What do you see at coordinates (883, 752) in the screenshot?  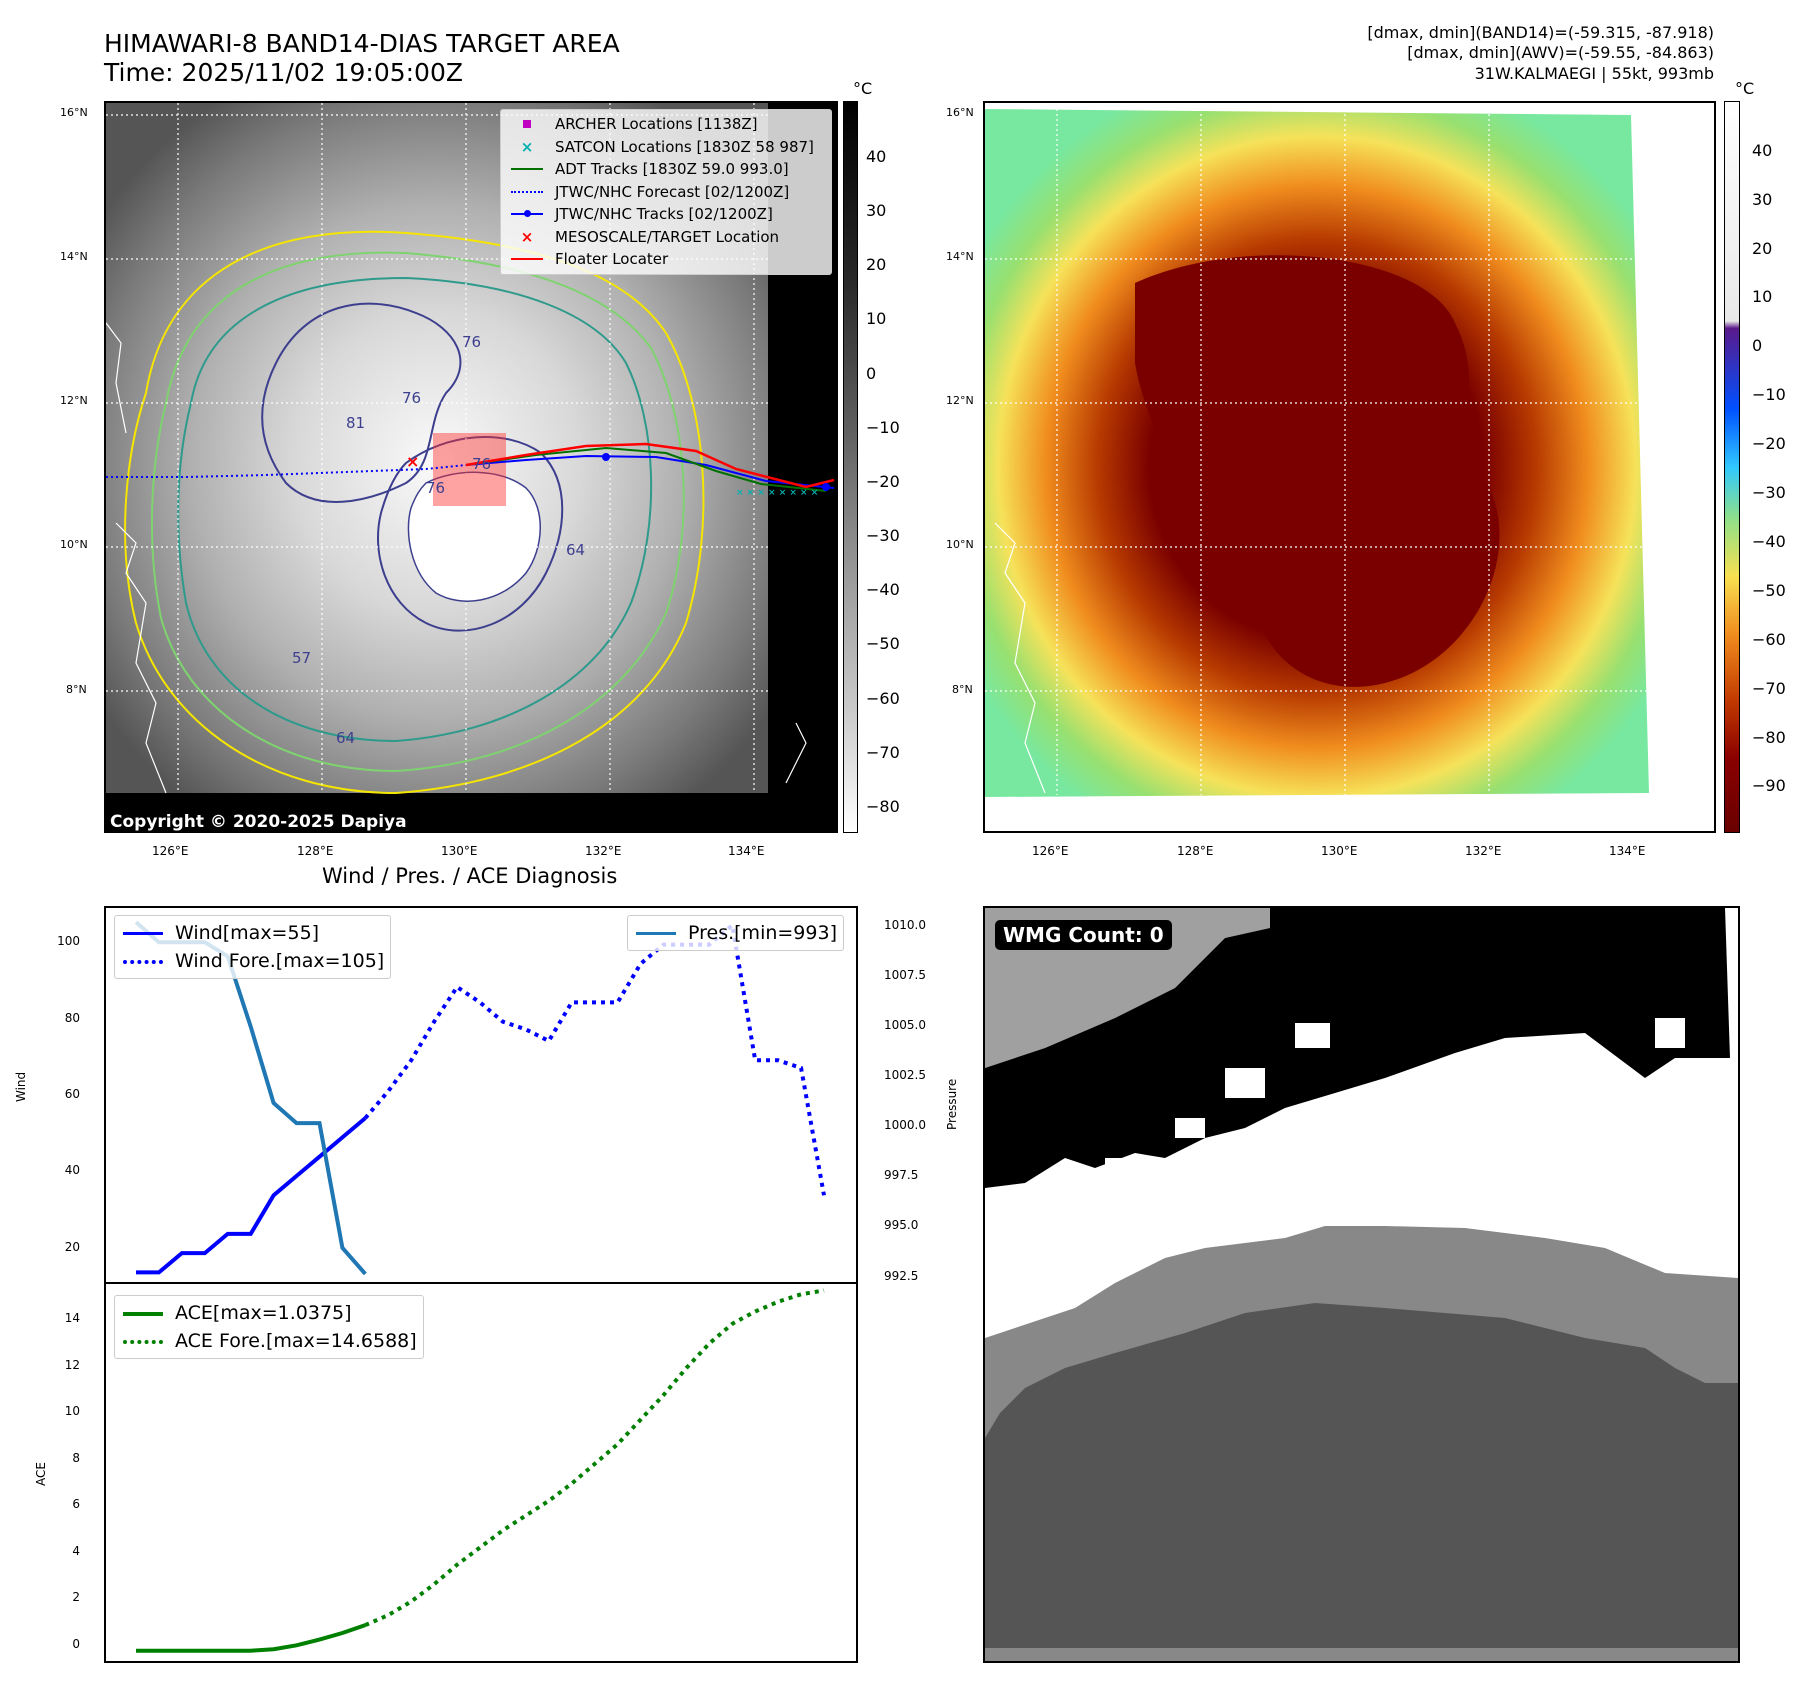 I see `colorbar-tick: −70` at bounding box center [883, 752].